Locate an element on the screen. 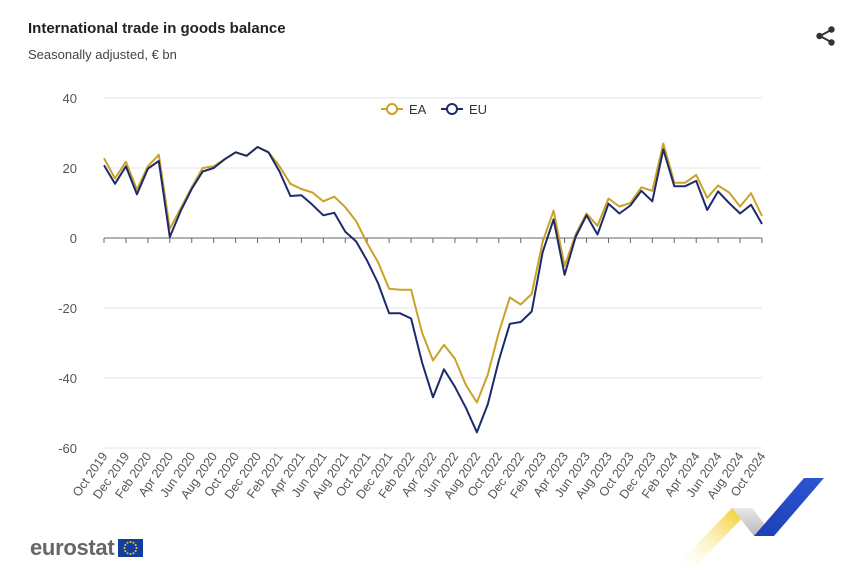  eu-flag-icon is located at coordinates (131, 548).